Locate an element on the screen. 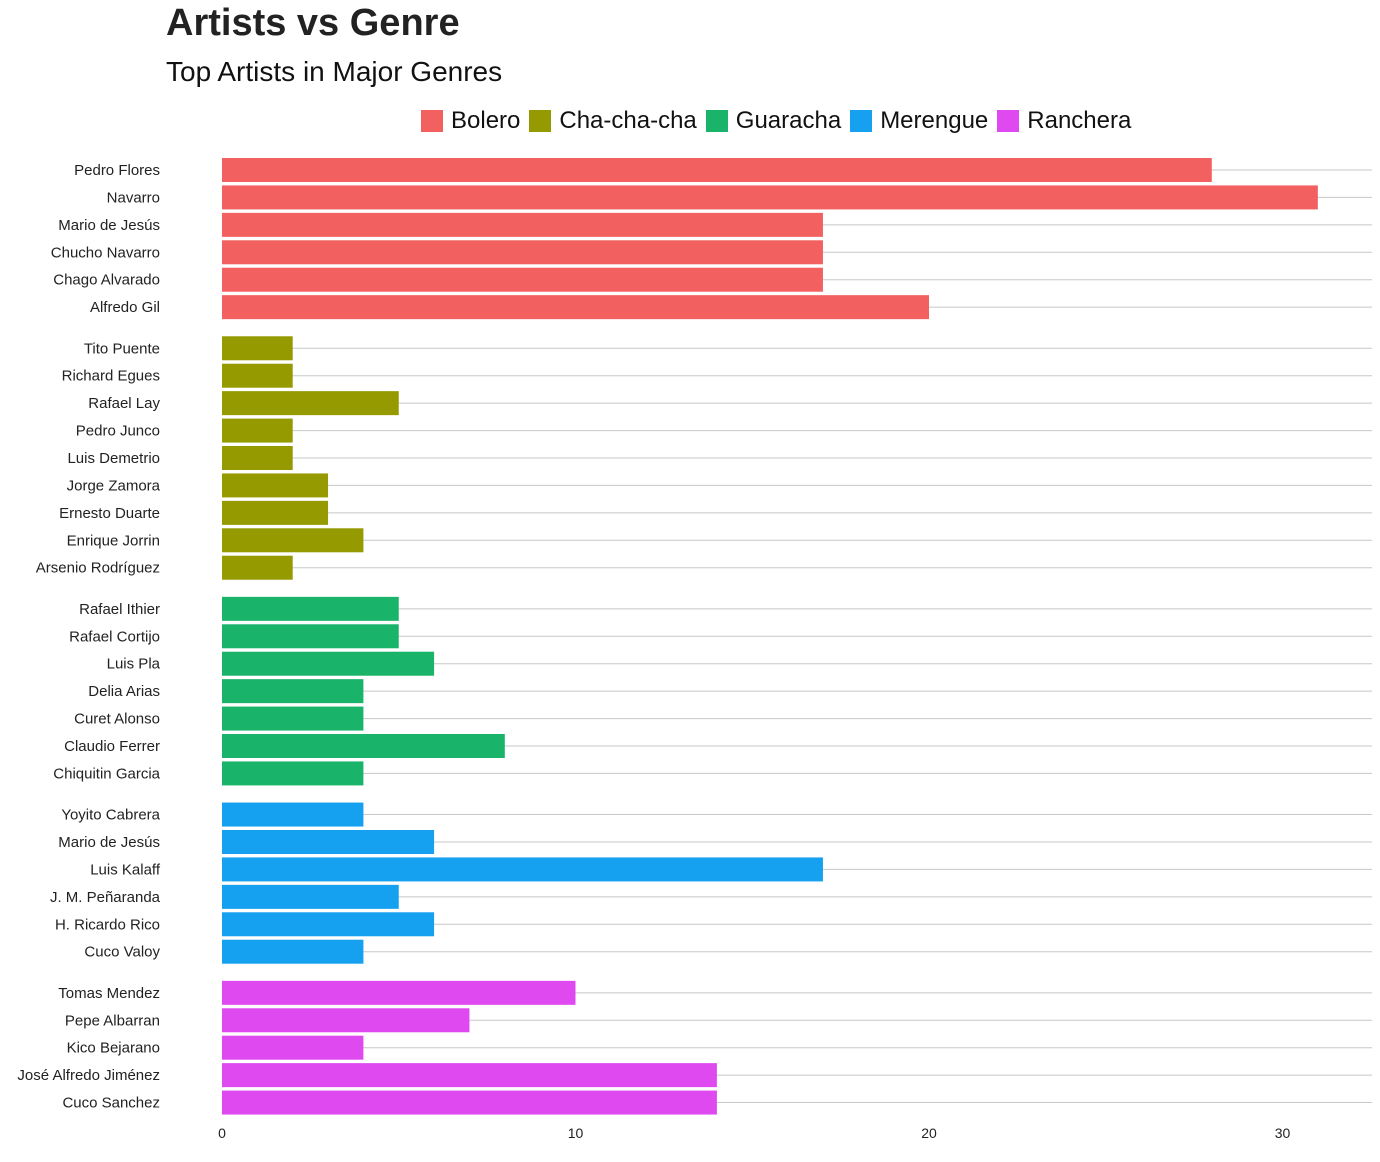  y-tick-label: Pedro Junco is located at coordinates (118, 431).